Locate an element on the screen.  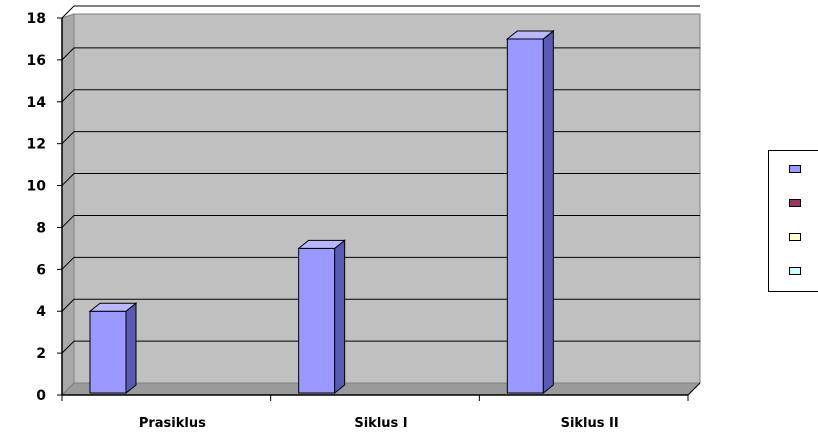
y-tick-label: 0 is located at coordinates (41, 396).